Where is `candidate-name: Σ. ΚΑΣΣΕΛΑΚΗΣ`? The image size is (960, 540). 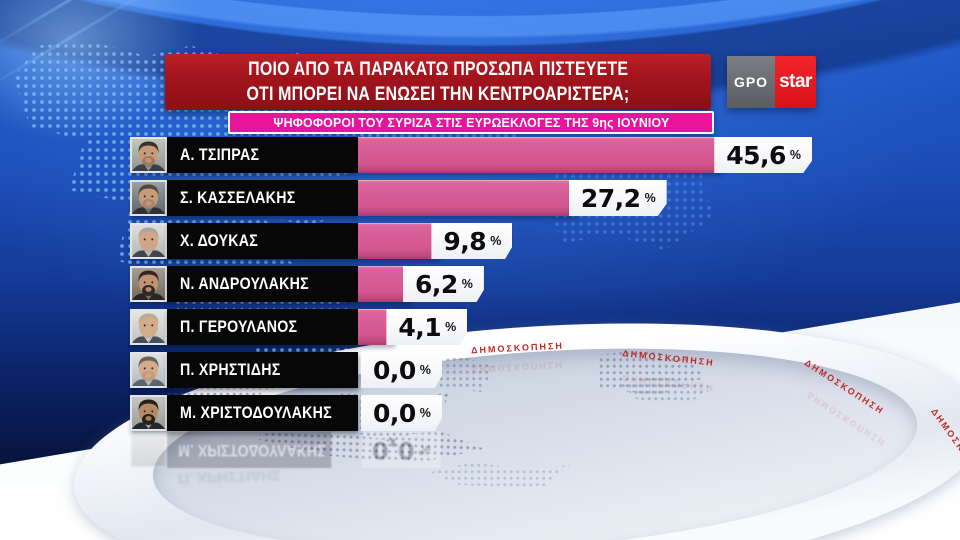 candidate-name: Σ. ΚΑΣΣΕΛΑΚΗΣ is located at coordinates (238, 197).